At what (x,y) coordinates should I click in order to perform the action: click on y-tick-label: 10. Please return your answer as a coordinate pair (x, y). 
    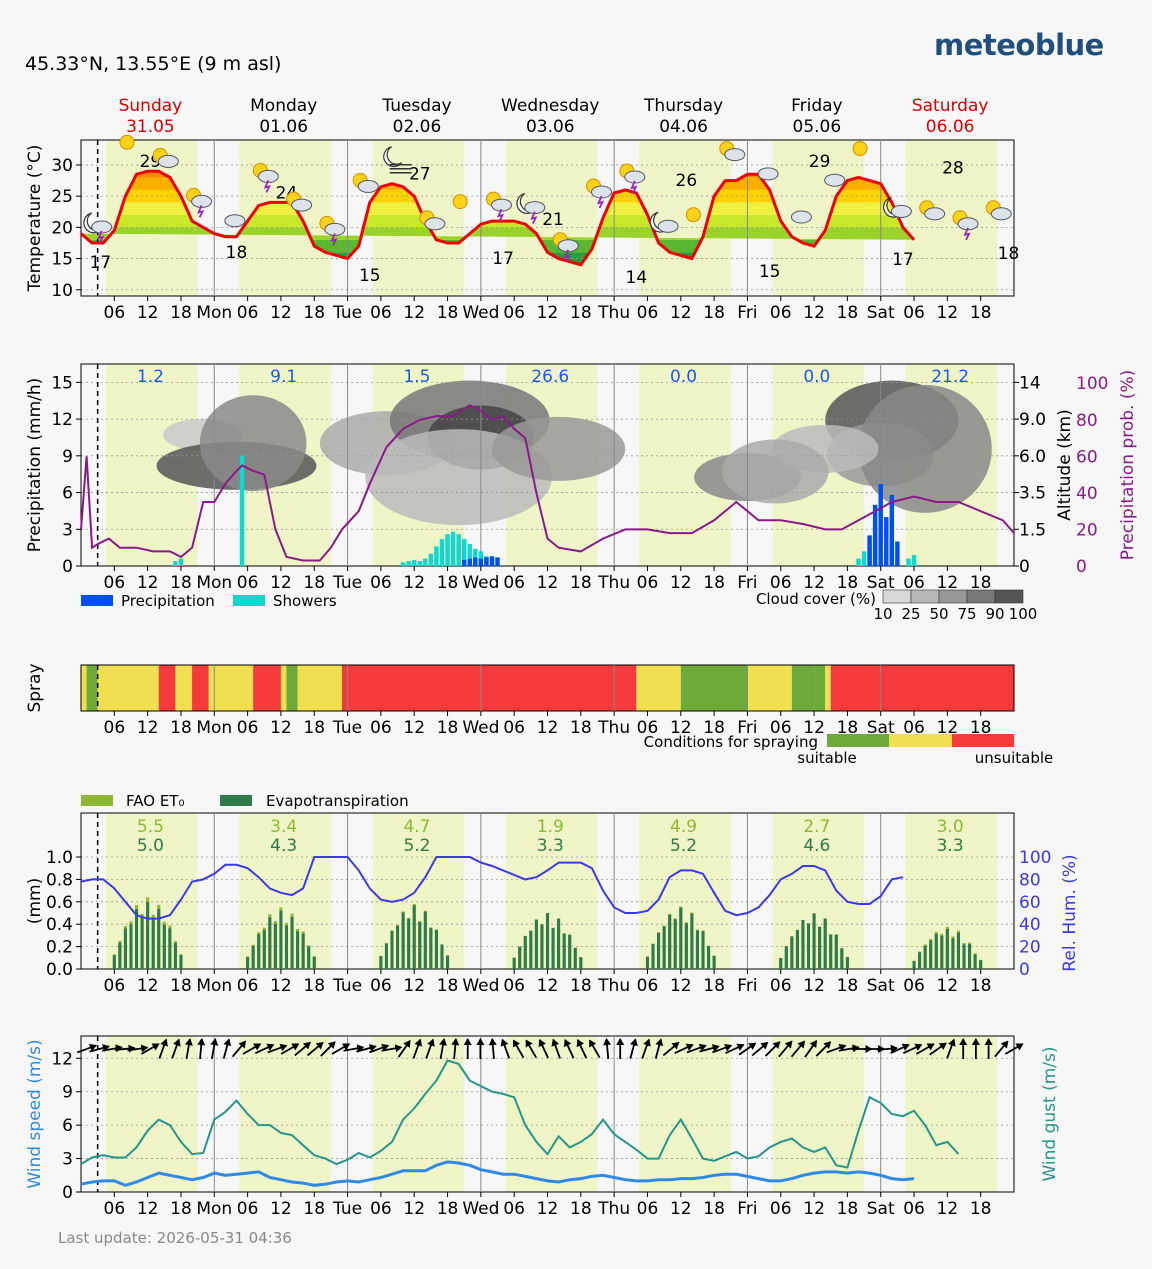
    Looking at the image, I should click on (62, 291).